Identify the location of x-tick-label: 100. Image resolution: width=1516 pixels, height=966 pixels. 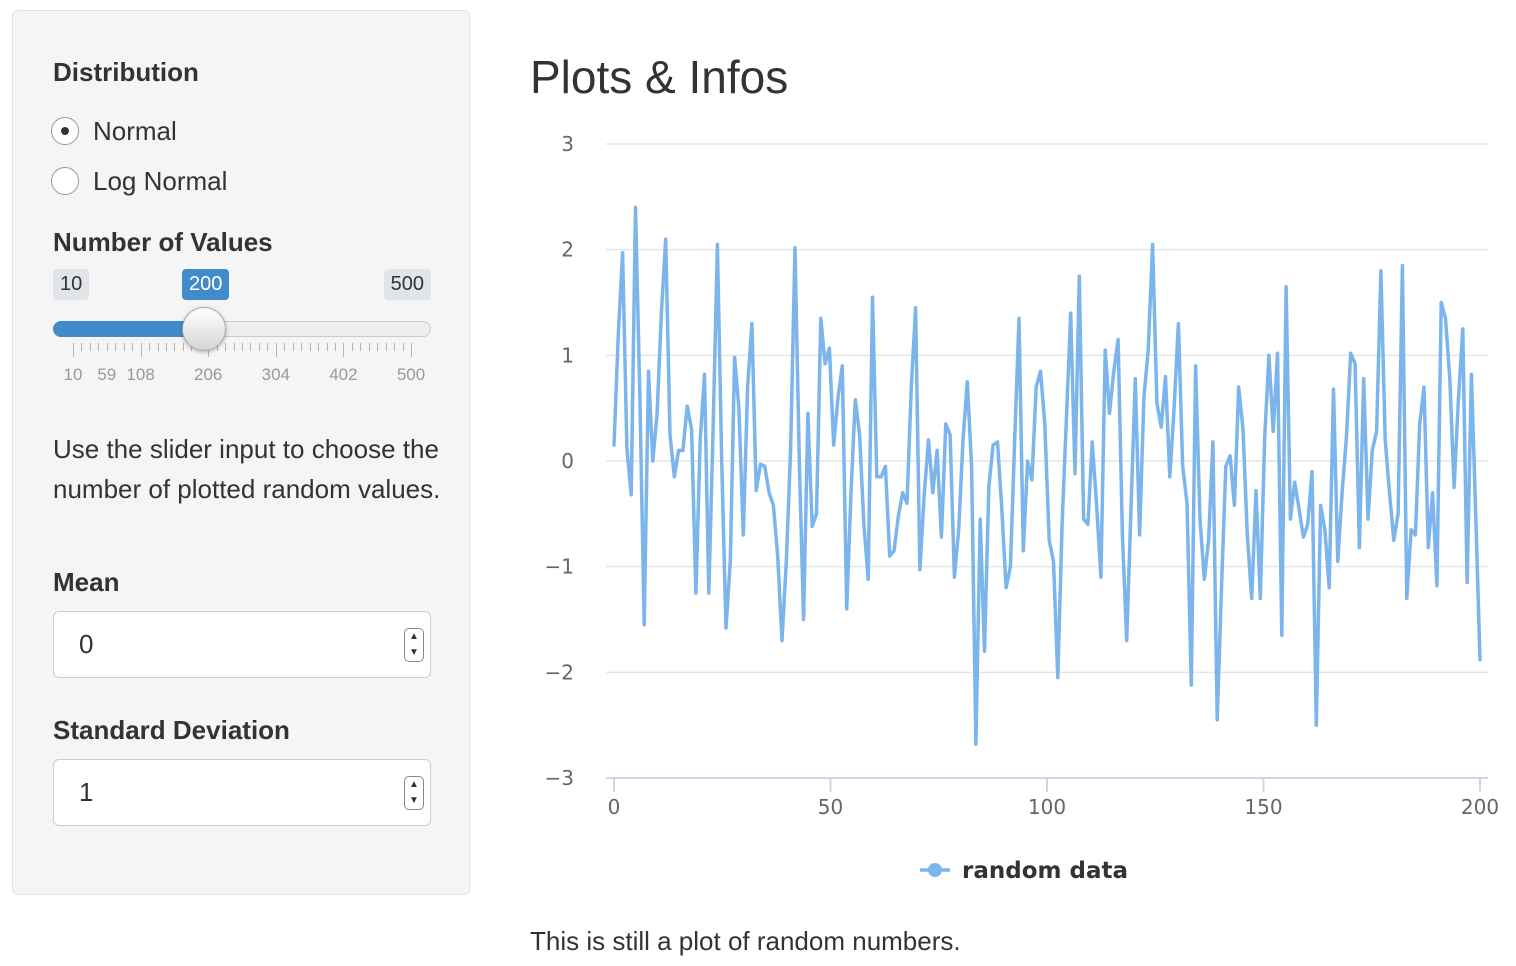
(1047, 807).